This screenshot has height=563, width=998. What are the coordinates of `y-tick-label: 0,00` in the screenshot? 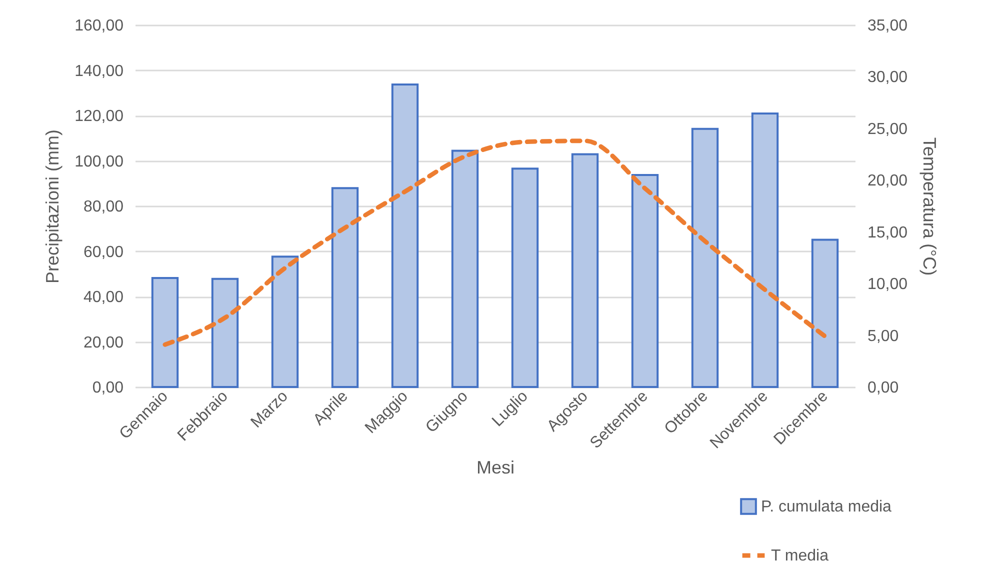 It's located at (108, 388).